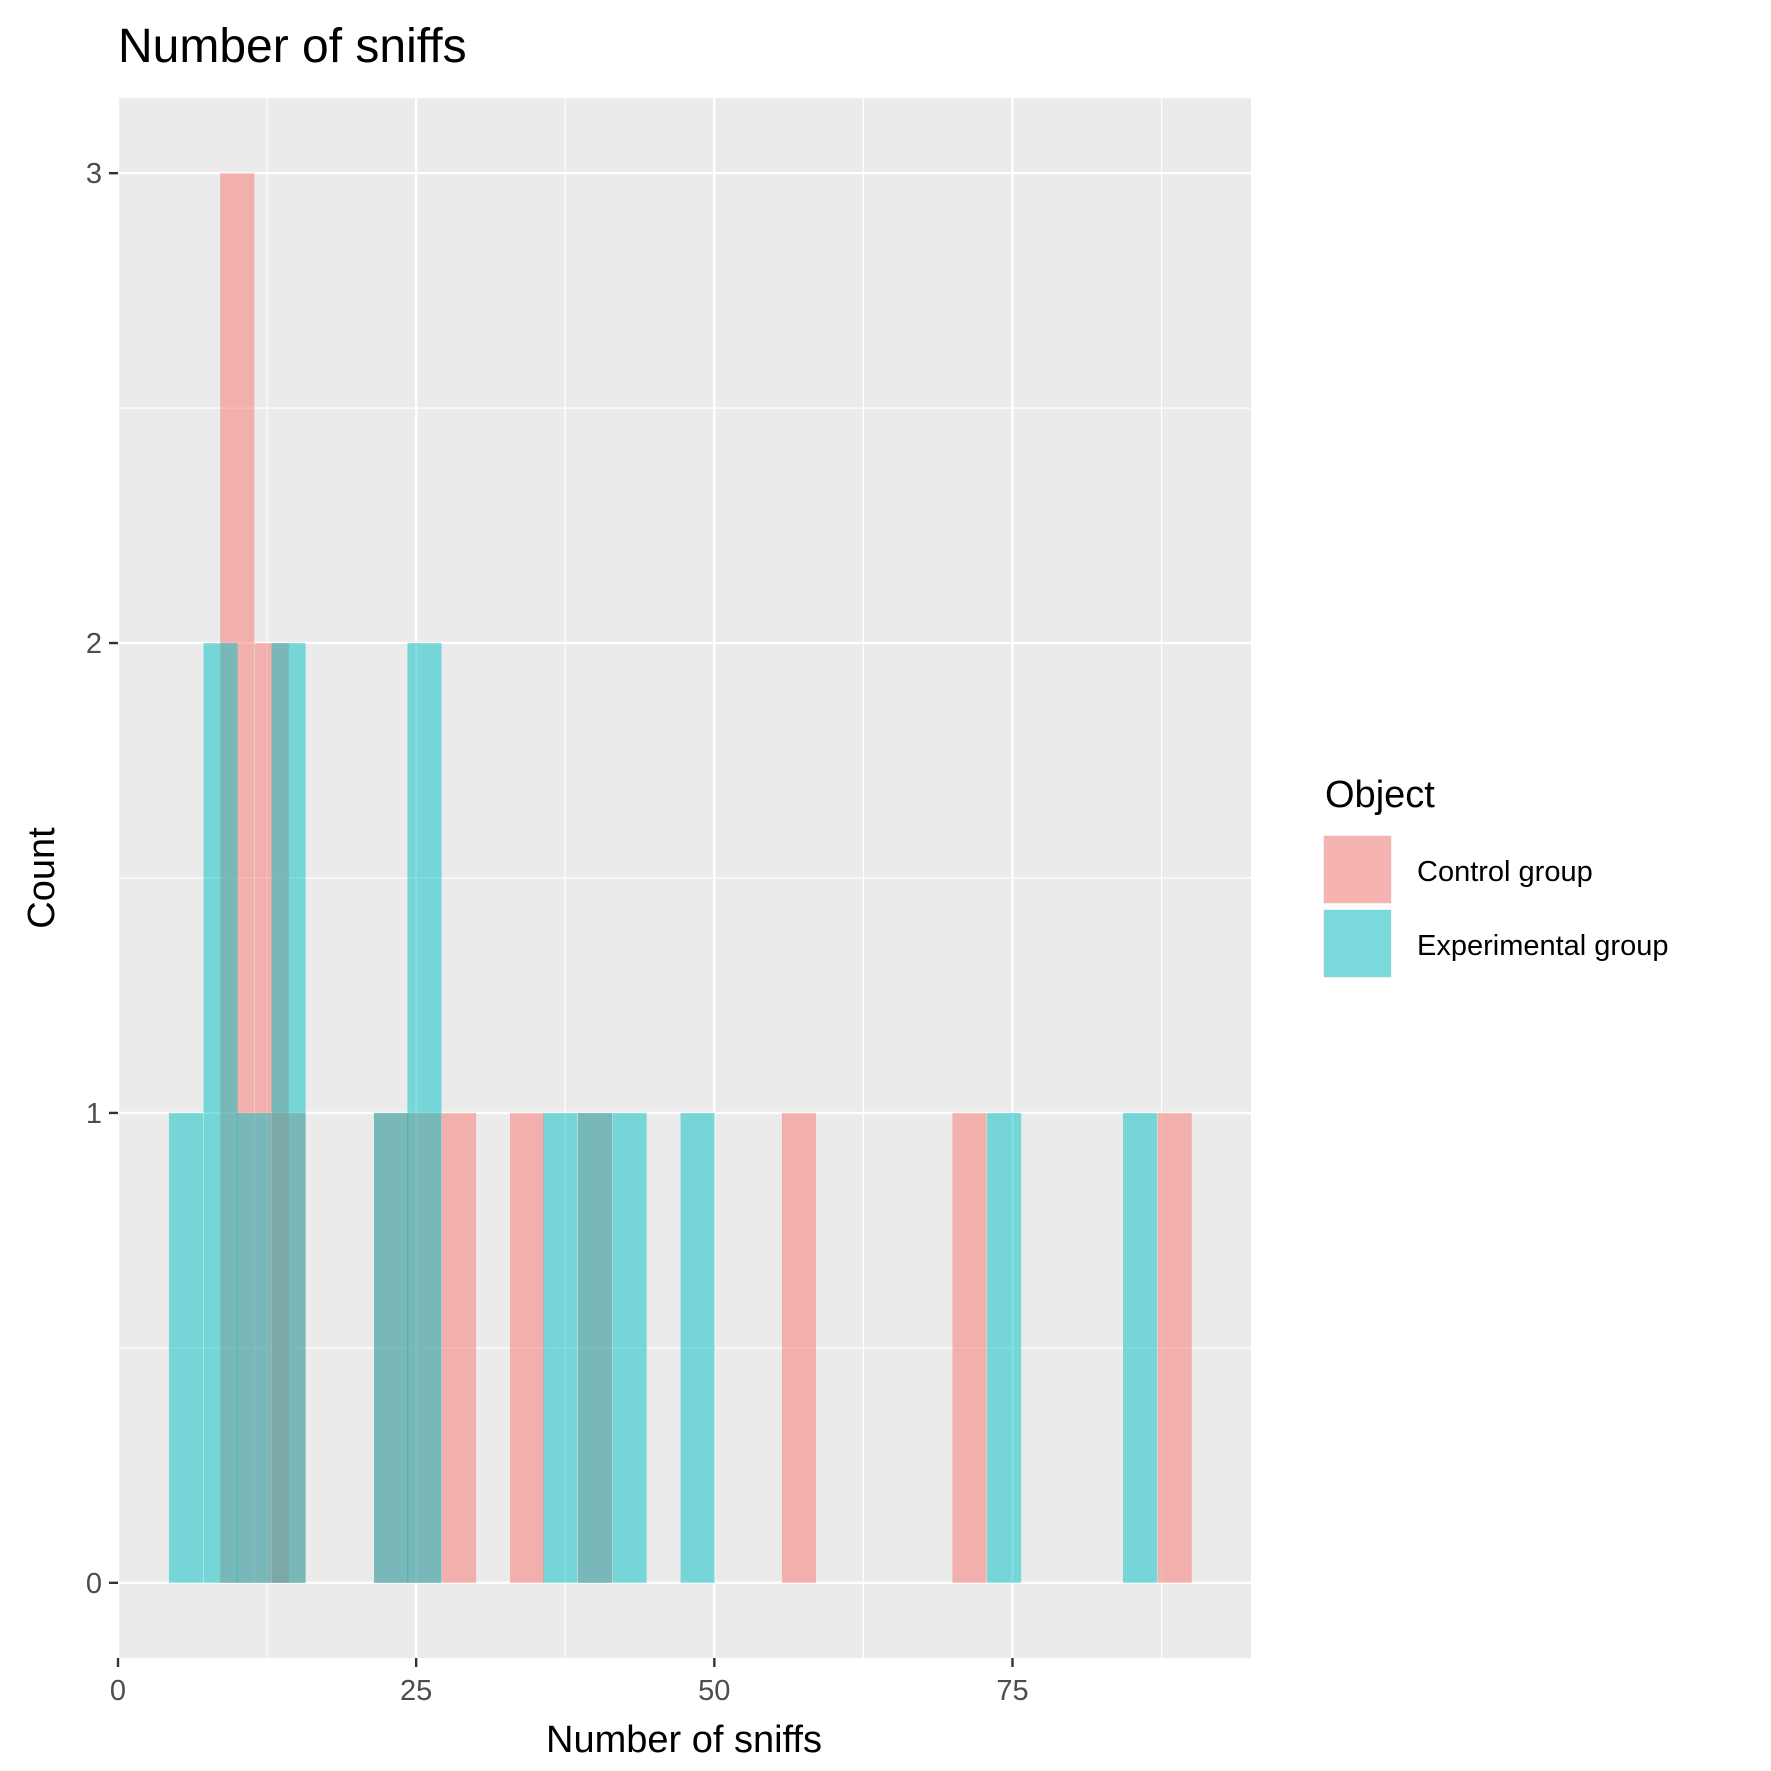  Describe the element at coordinates (118, 1691) in the screenshot. I see `x-tick-label: 0` at that location.